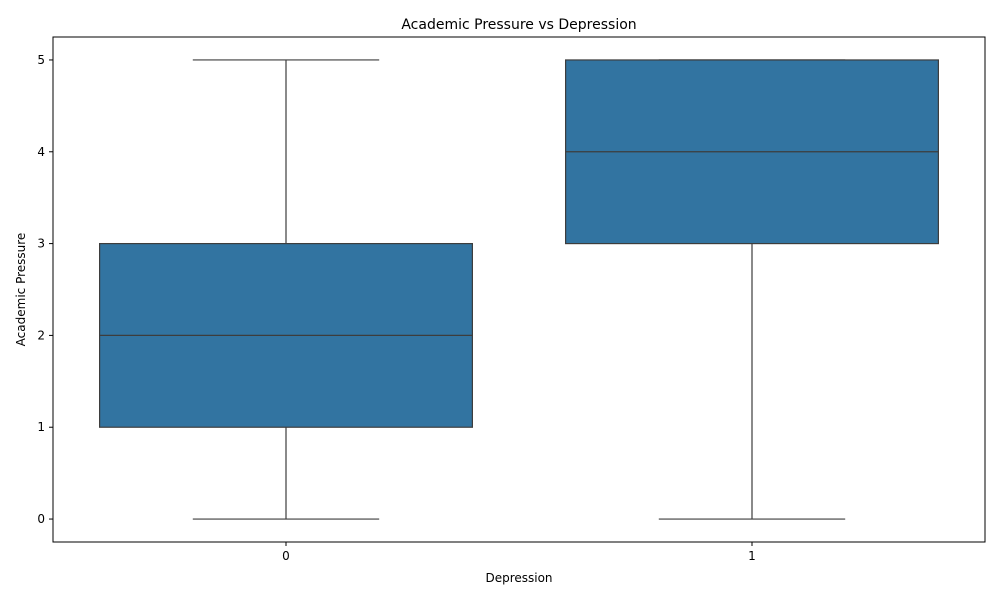 The width and height of the screenshot is (1000, 600). What do you see at coordinates (41, 519) in the screenshot?
I see `y-tick-label: 0` at bounding box center [41, 519].